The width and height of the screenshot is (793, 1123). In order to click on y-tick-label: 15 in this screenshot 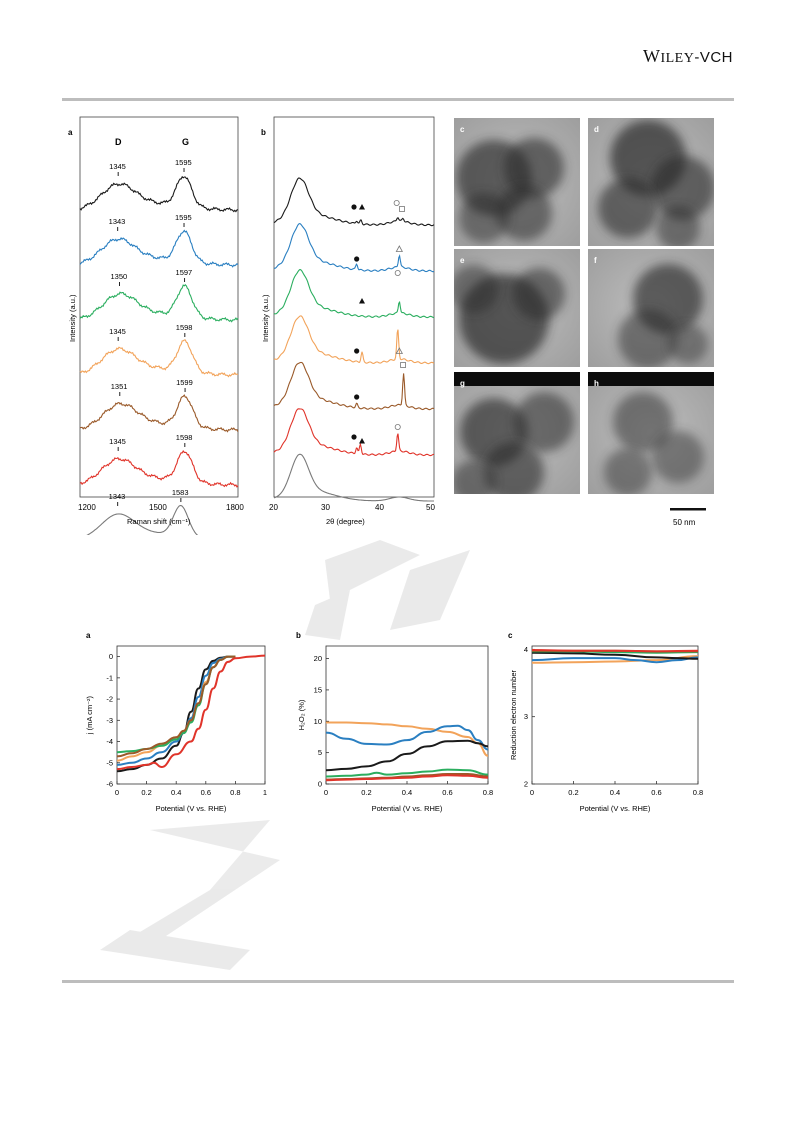, I will do `click(318, 689)`.